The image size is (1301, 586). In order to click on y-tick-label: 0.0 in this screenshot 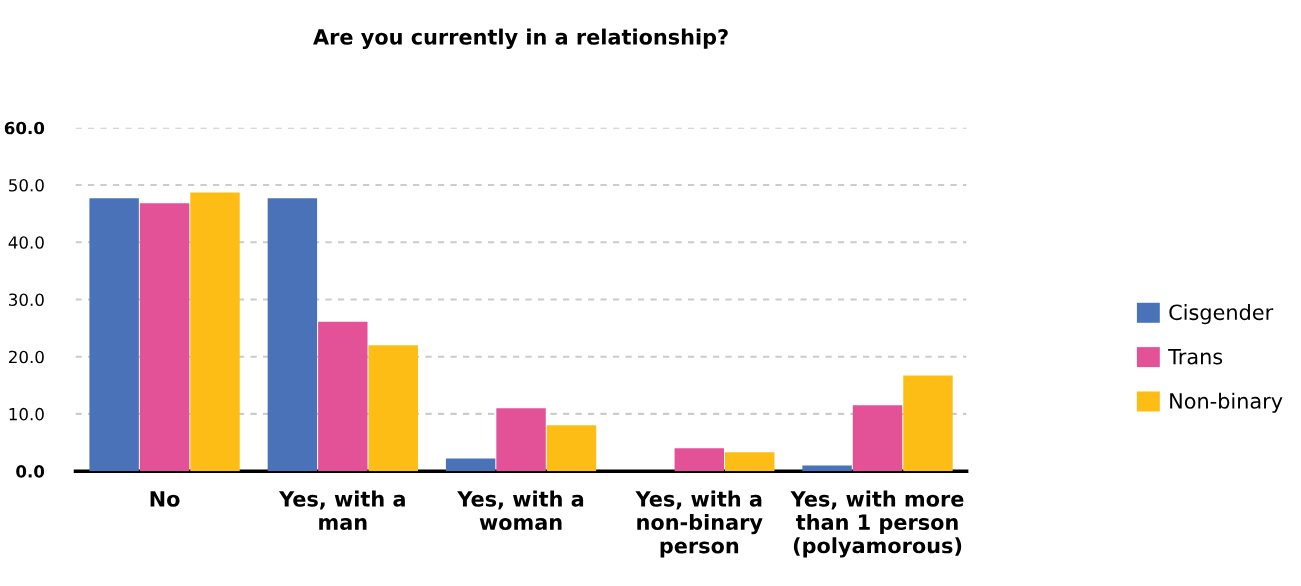, I will do `click(30, 471)`.